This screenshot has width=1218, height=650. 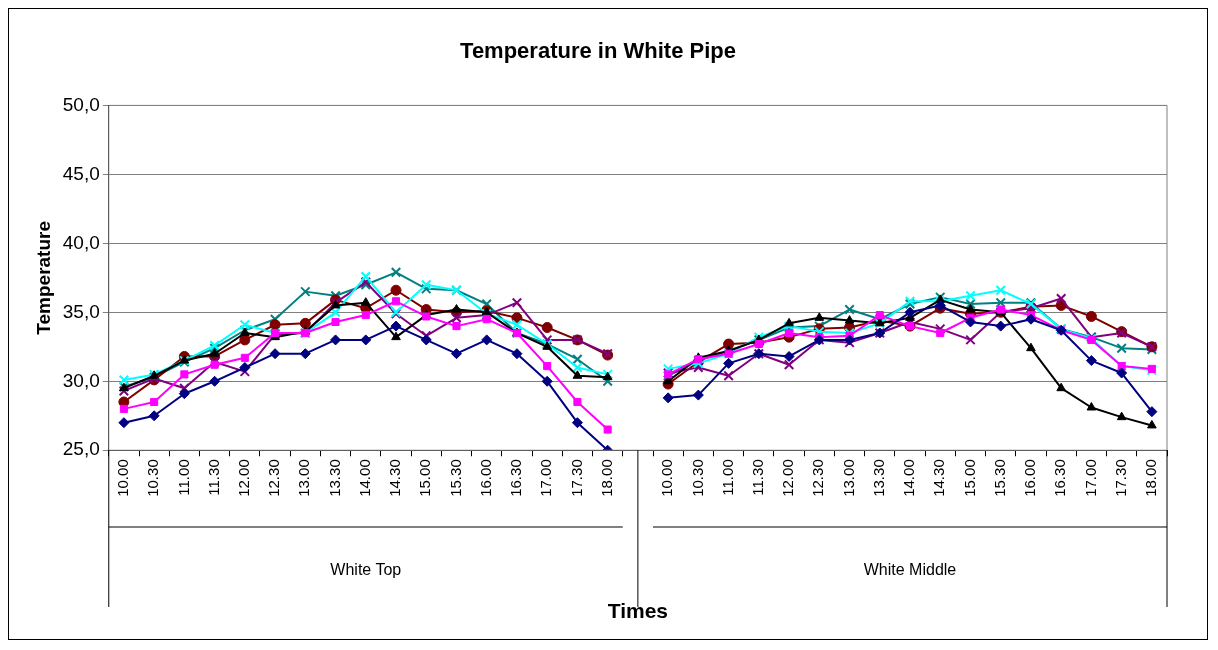 I want to click on text: White Middle, so click(x=910, y=570).